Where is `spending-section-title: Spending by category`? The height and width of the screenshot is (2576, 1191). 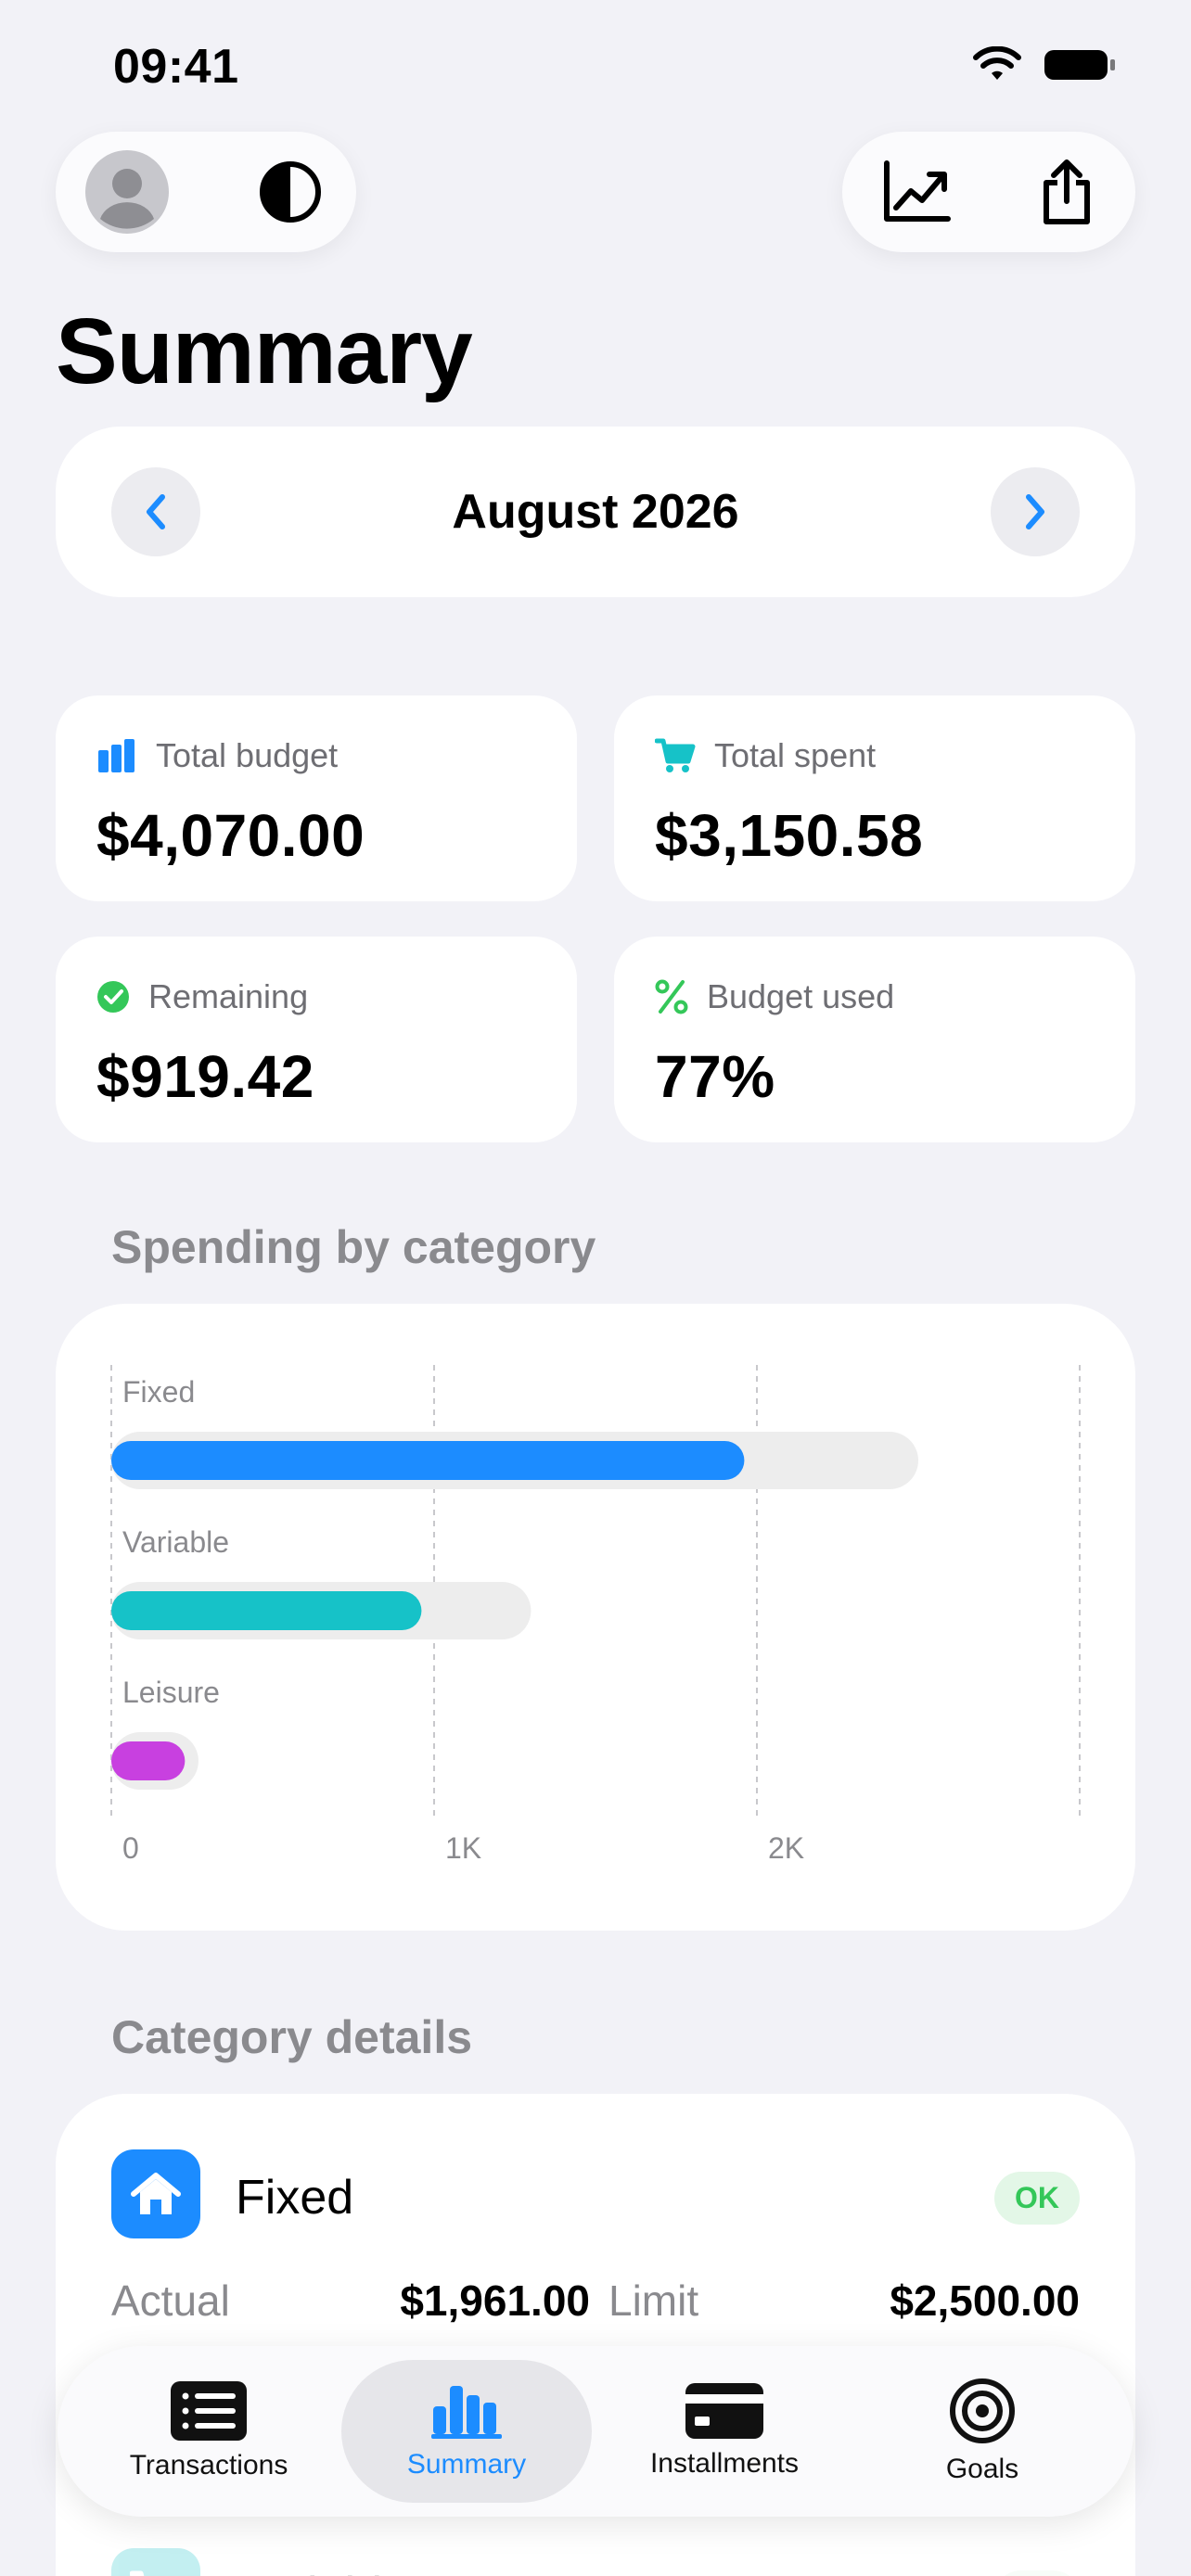 spending-section-title: Spending by category is located at coordinates (353, 1247).